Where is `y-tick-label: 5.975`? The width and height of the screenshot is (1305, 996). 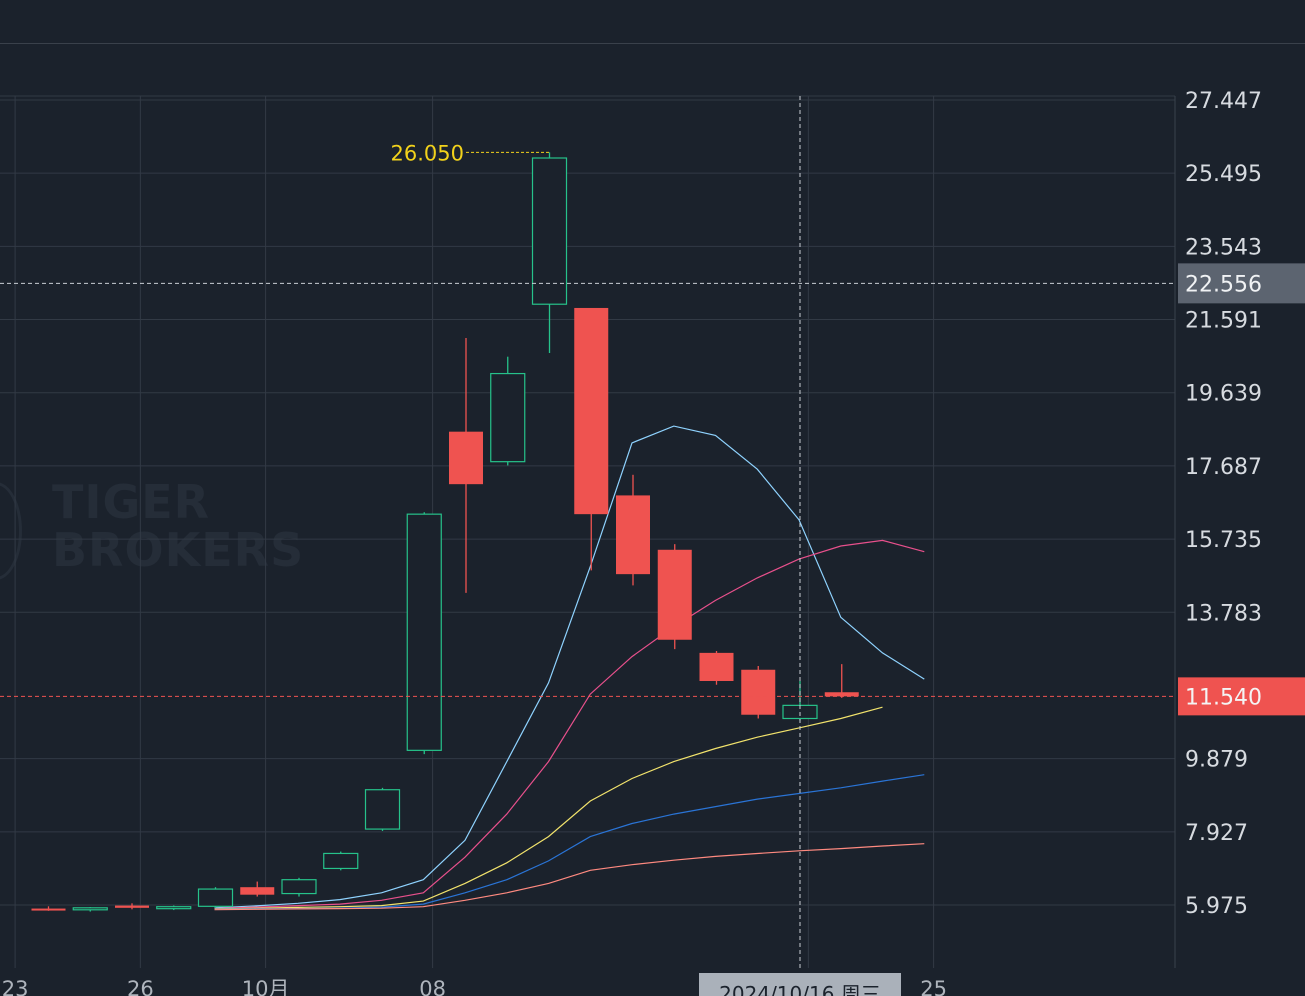
y-tick-label: 5.975 is located at coordinates (1216, 906).